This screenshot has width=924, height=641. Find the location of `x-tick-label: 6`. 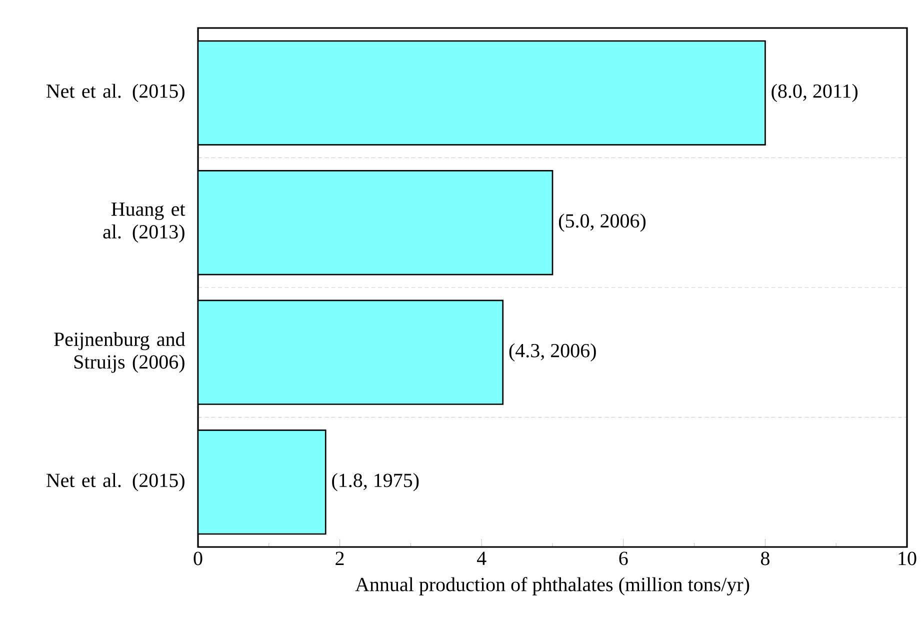

x-tick-label: 6 is located at coordinates (623, 559).